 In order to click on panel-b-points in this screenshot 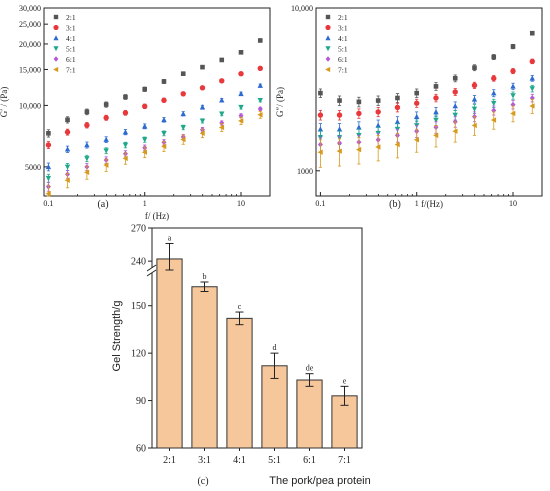, I will do `click(426, 99)`.